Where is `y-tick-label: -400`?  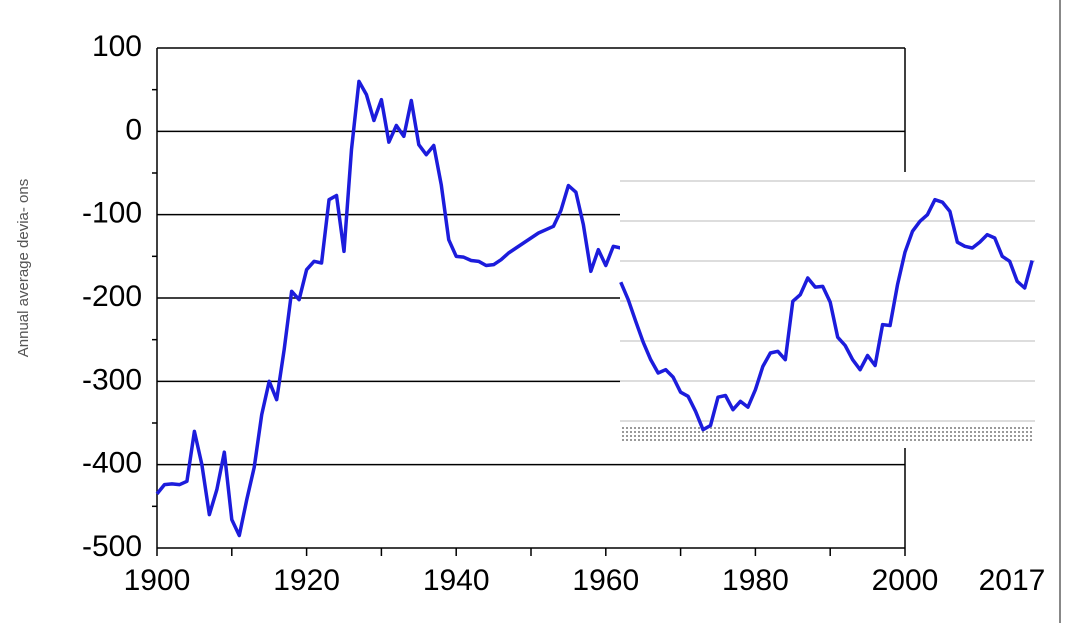
y-tick-label: -400 is located at coordinates (112, 463).